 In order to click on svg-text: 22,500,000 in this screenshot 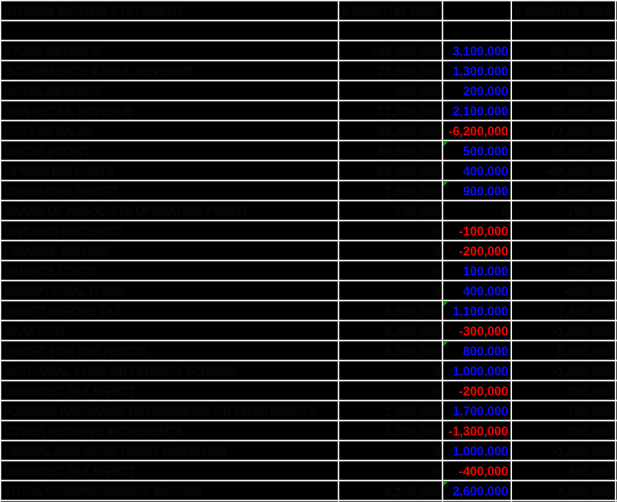, I will do `click(409, 72)`.